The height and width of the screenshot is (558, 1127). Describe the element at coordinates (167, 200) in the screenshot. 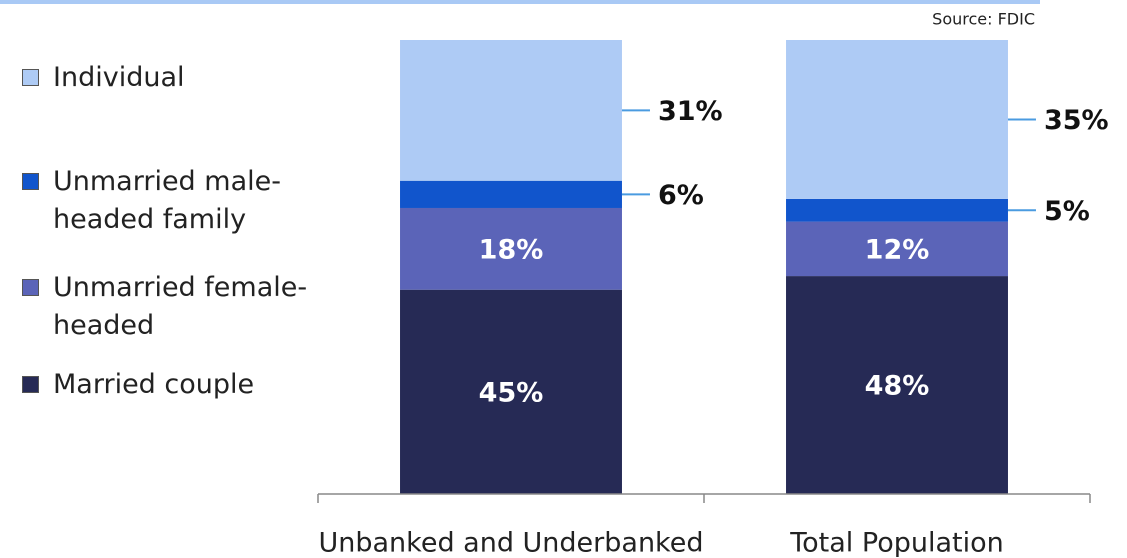

I see `legend-label: Unmarried male-headed family` at that location.